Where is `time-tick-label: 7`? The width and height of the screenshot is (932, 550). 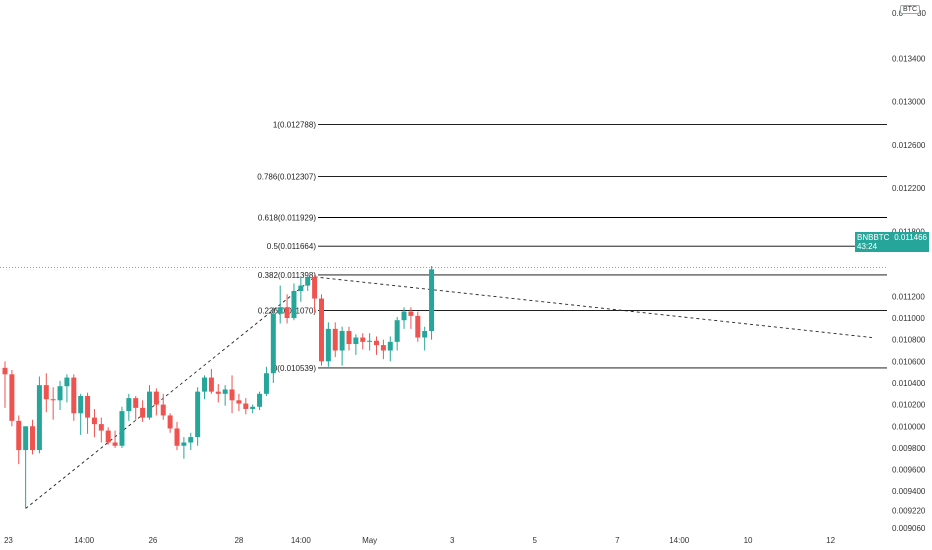
time-tick-label: 7 is located at coordinates (617, 540).